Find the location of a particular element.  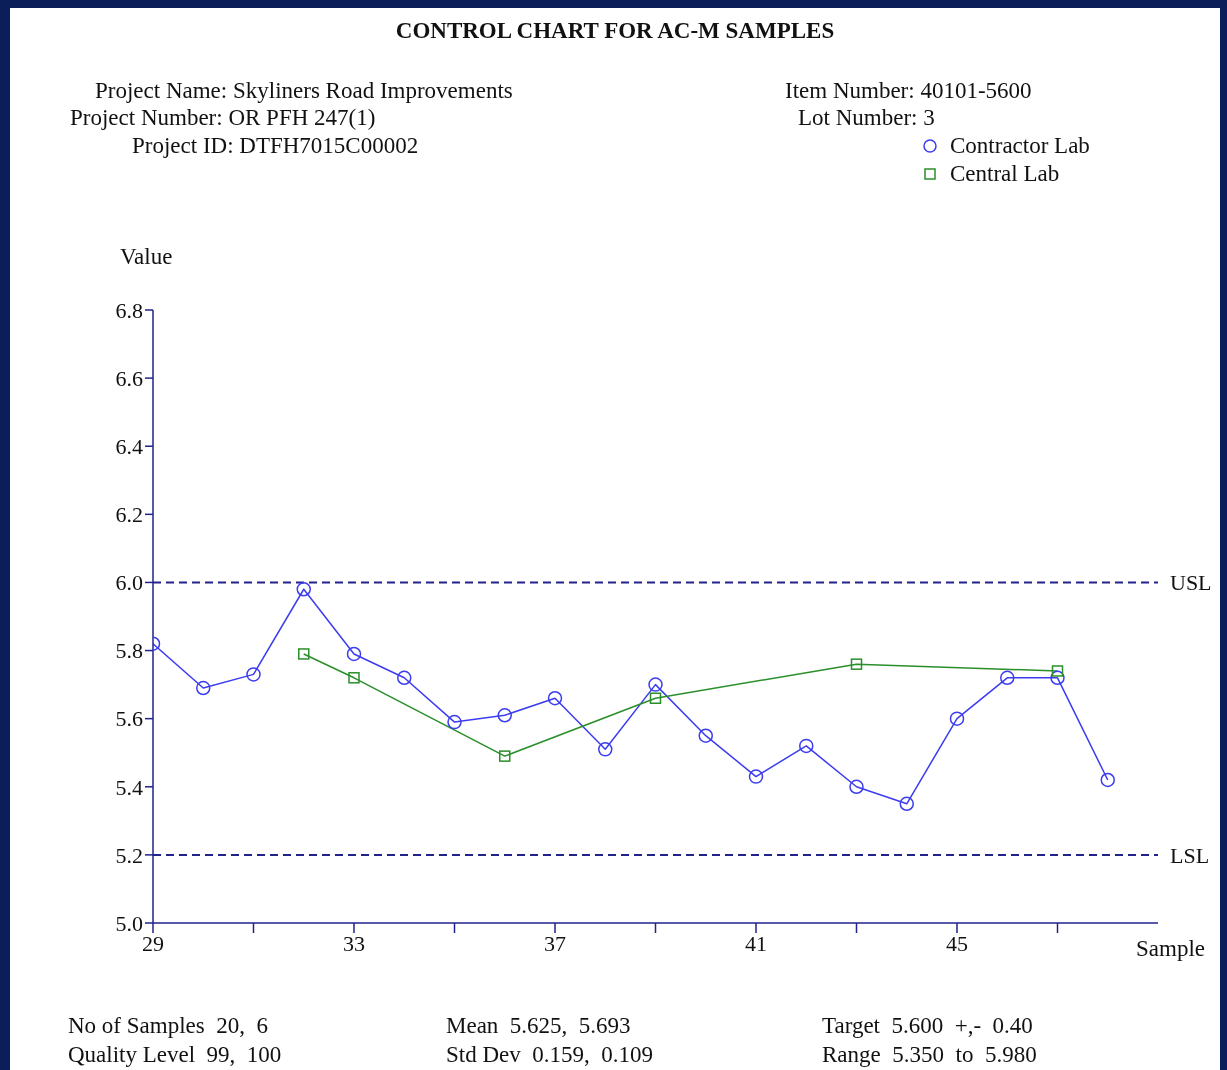

y-tick-label: 5.6 is located at coordinates (129, 719).